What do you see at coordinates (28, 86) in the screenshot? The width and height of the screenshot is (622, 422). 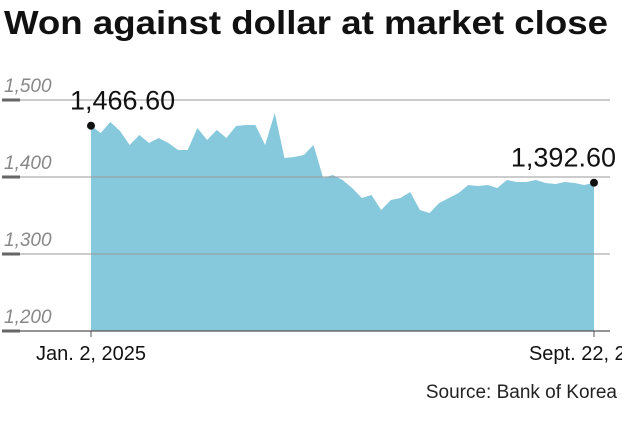 I see `y-tick-label: 1,500` at bounding box center [28, 86].